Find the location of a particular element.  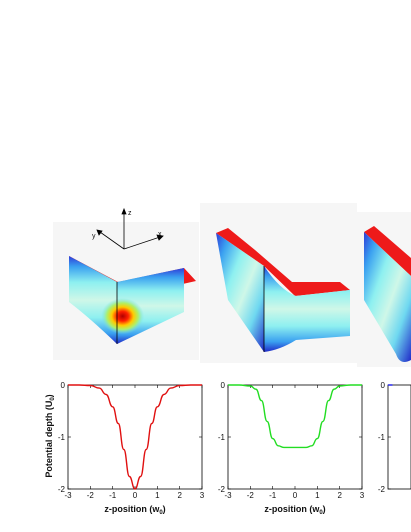

potential-plot-2: 0-1-2-3 -2 -1 0 1 2 3 is located at coordinates (291, 440).